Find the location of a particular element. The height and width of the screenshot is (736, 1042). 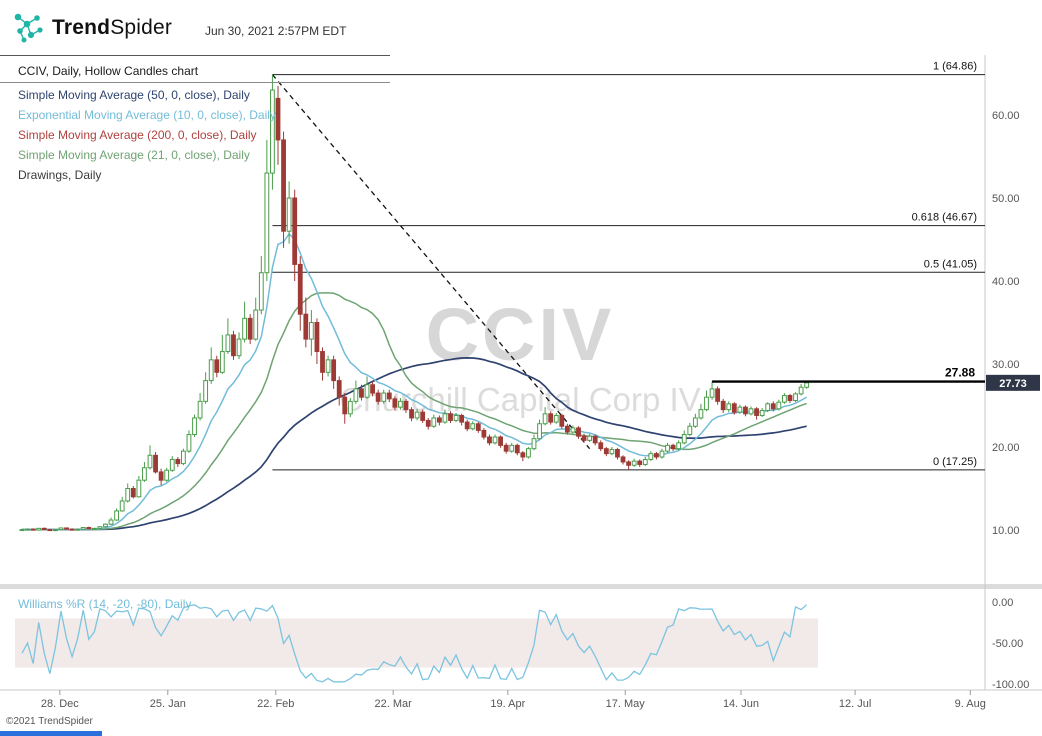

trendspider-logo-icon is located at coordinates (29, 28).